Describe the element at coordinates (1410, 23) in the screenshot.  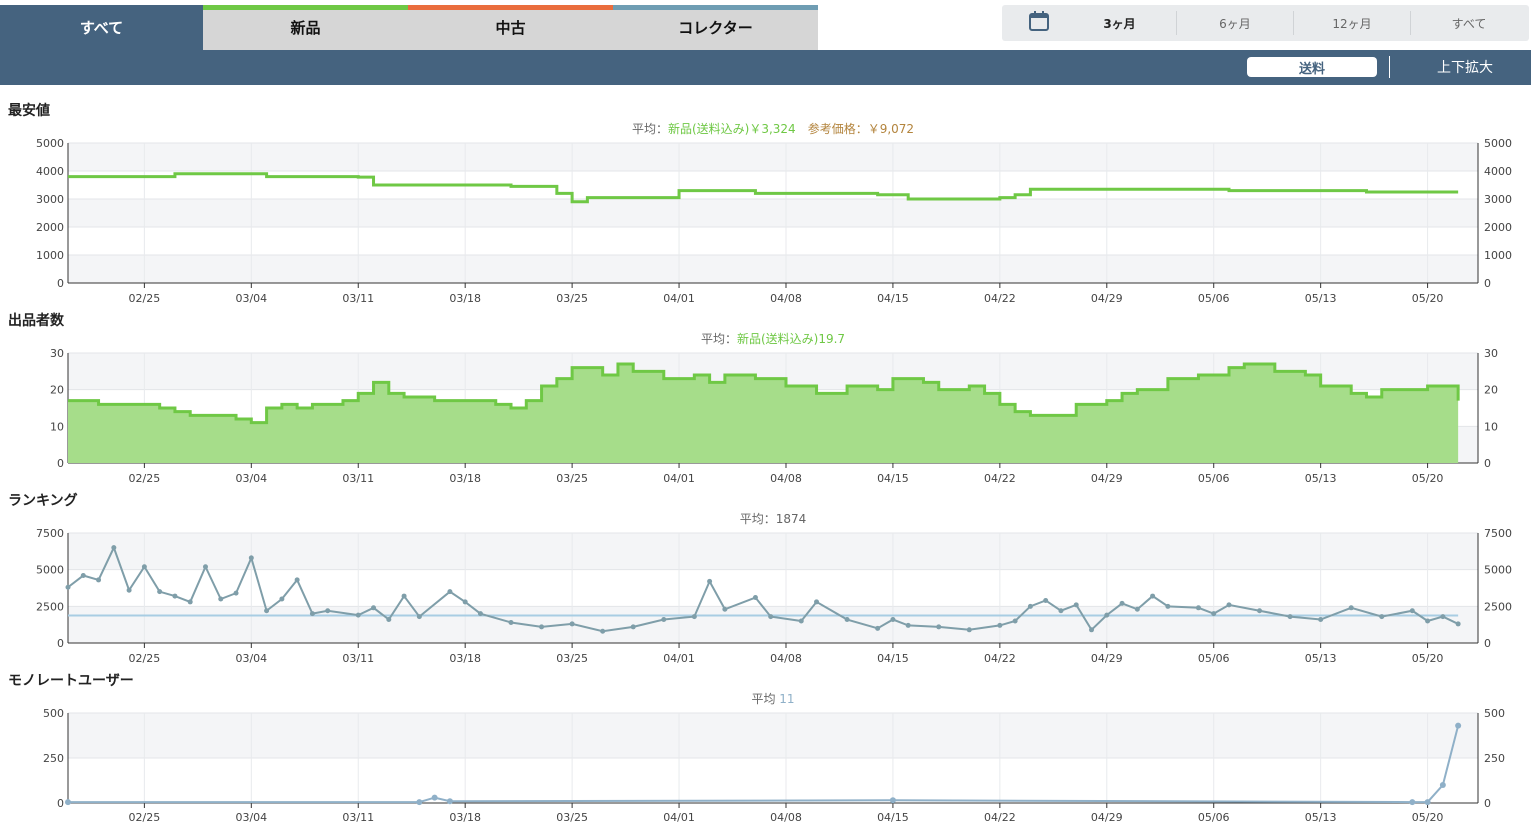
I see `range-divider` at that location.